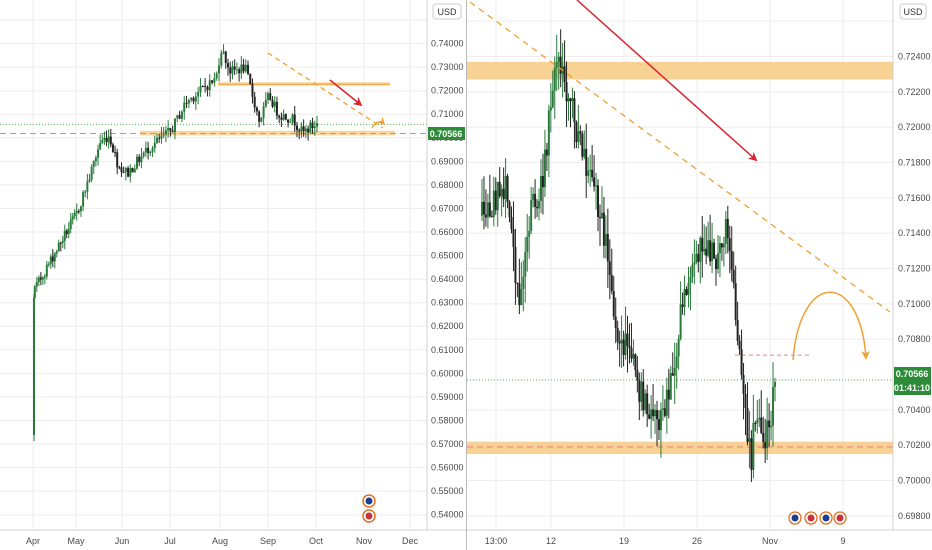 Image resolution: width=932 pixels, height=550 pixels. What do you see at coordinates (447, 491) in the screenshot?
I see `left-y-tick-label: 0.55000` at bounding box center [447, 491].